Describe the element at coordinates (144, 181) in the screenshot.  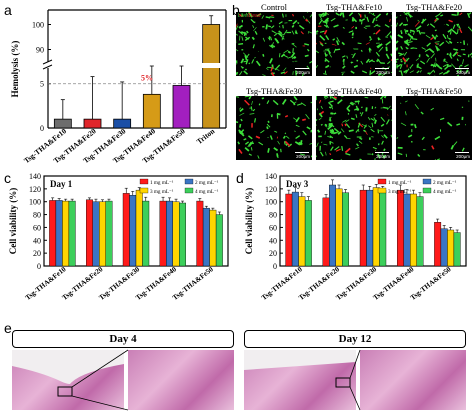
I see `legend-swatch` at that location.